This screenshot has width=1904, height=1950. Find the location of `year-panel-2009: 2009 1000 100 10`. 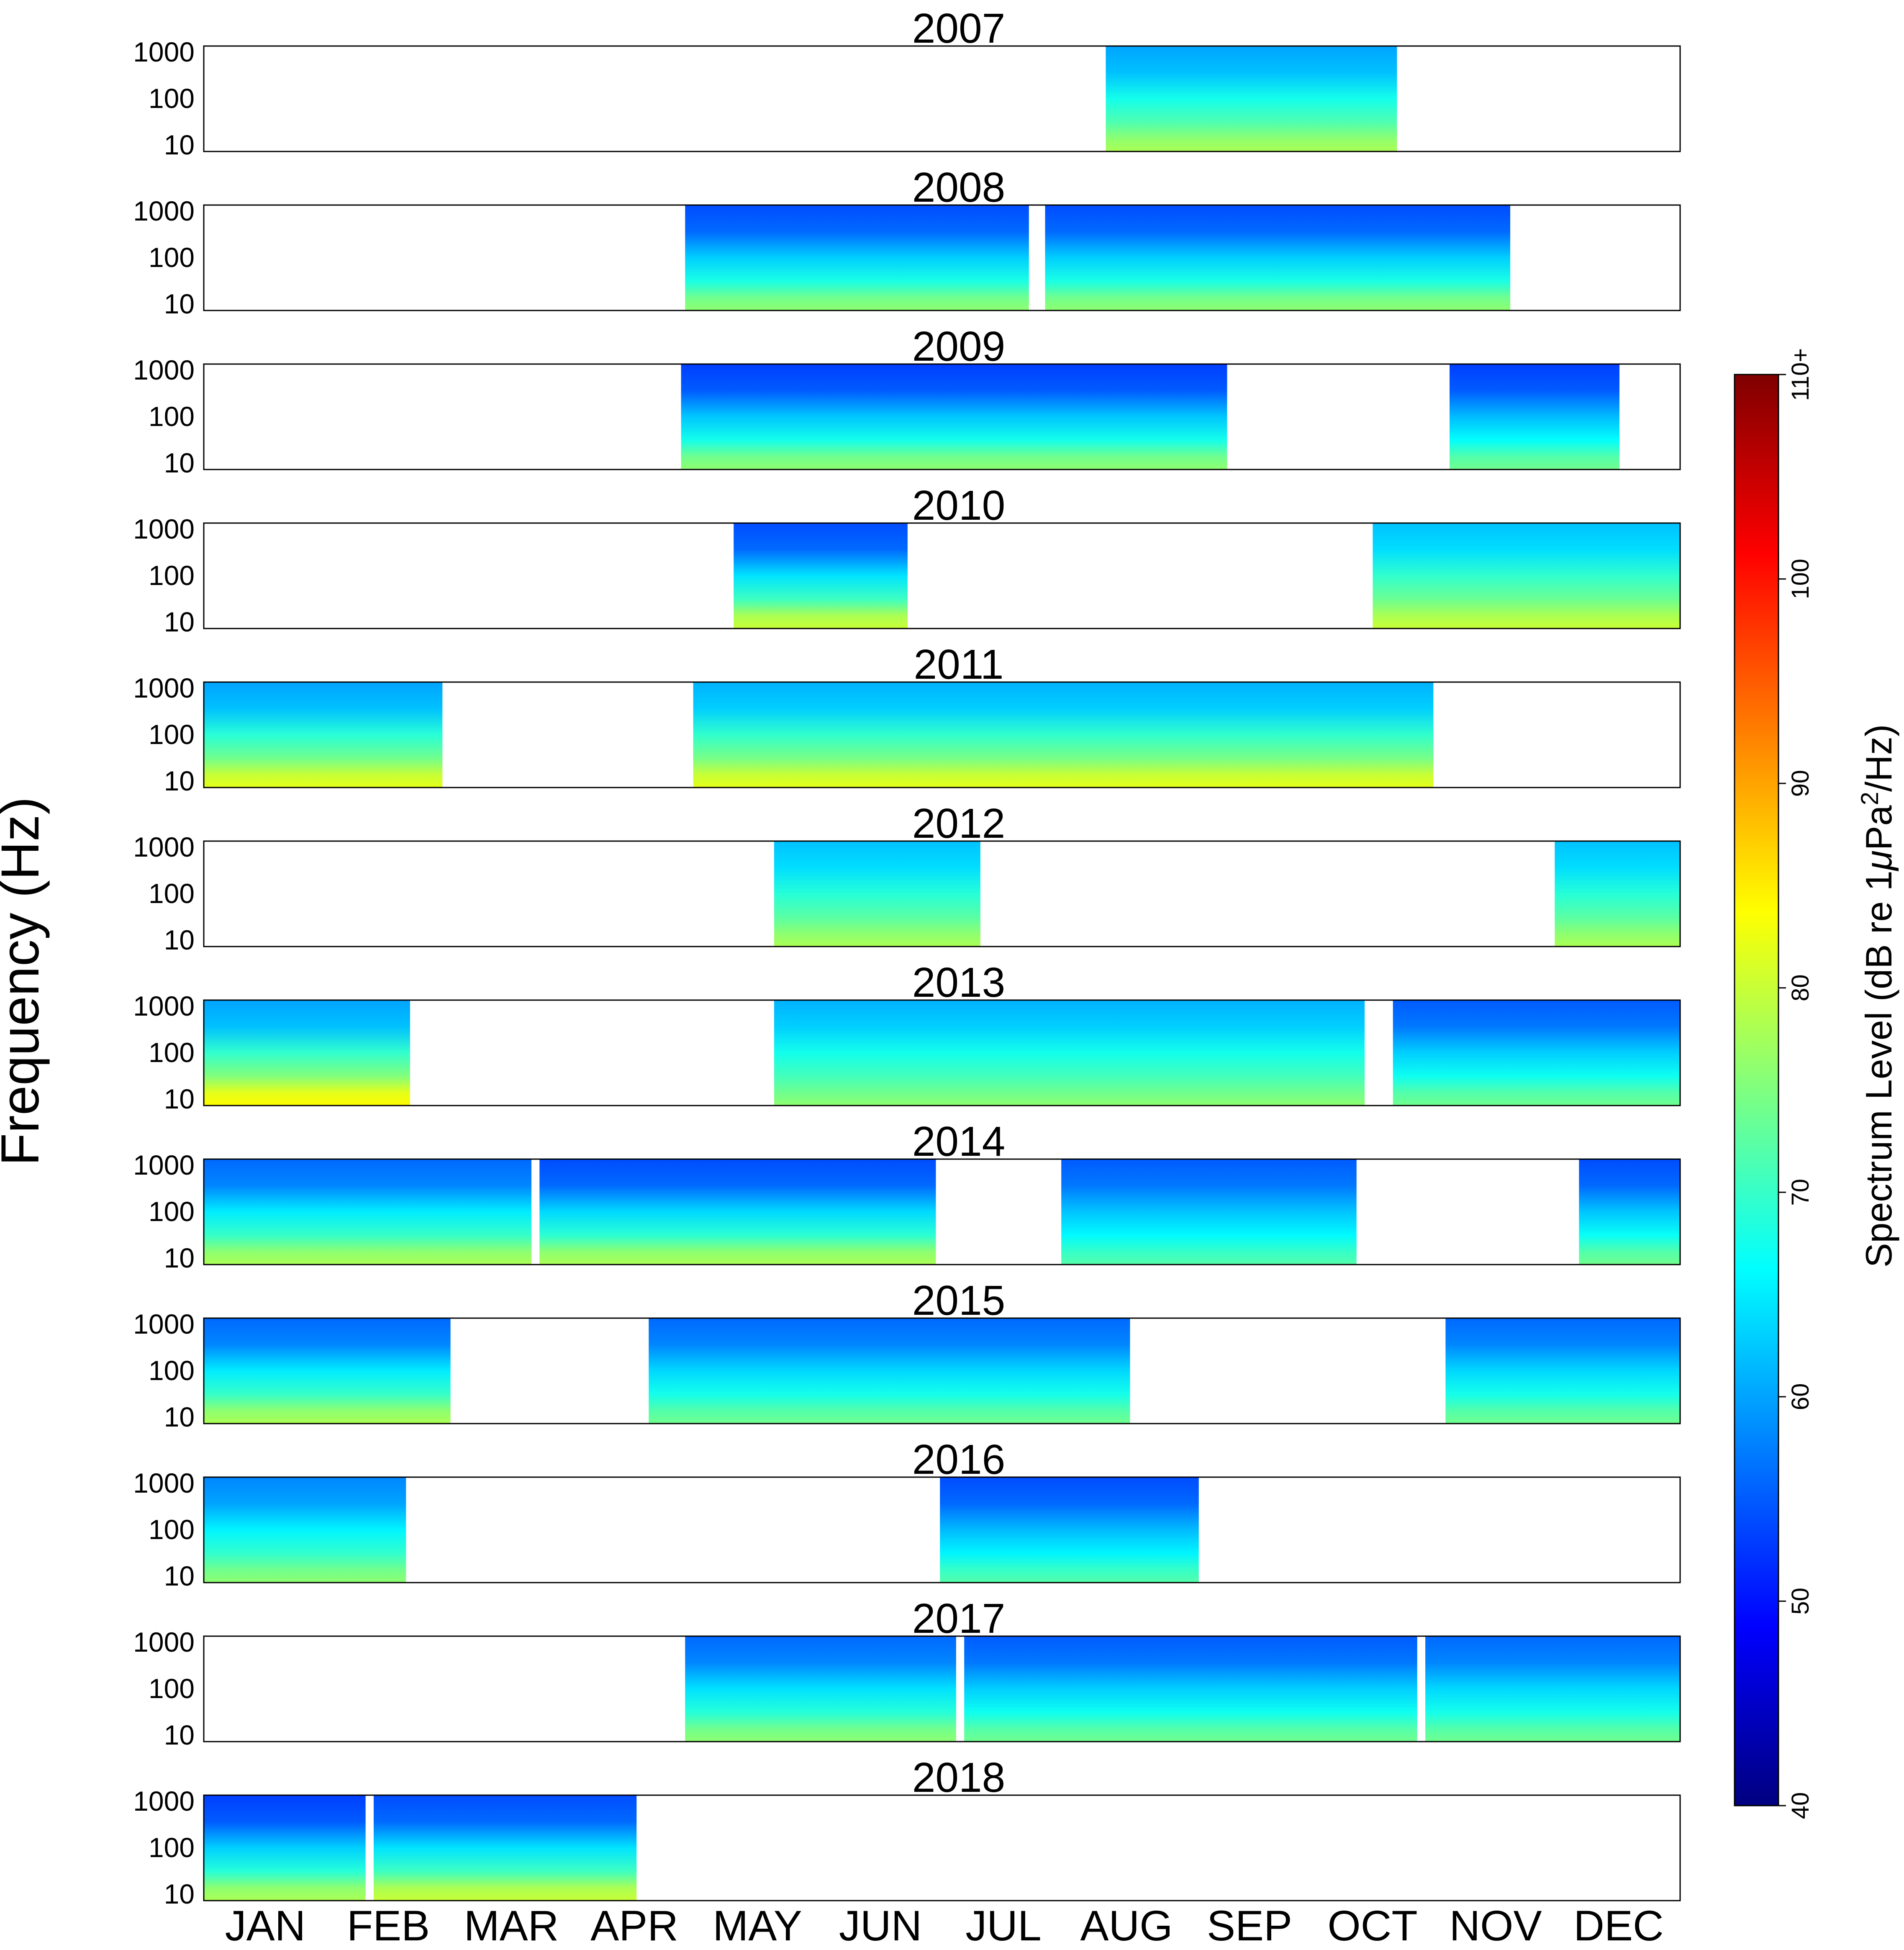

year-panel-2009: 2009 1000 100 10 is located at coordinates (907, 400).